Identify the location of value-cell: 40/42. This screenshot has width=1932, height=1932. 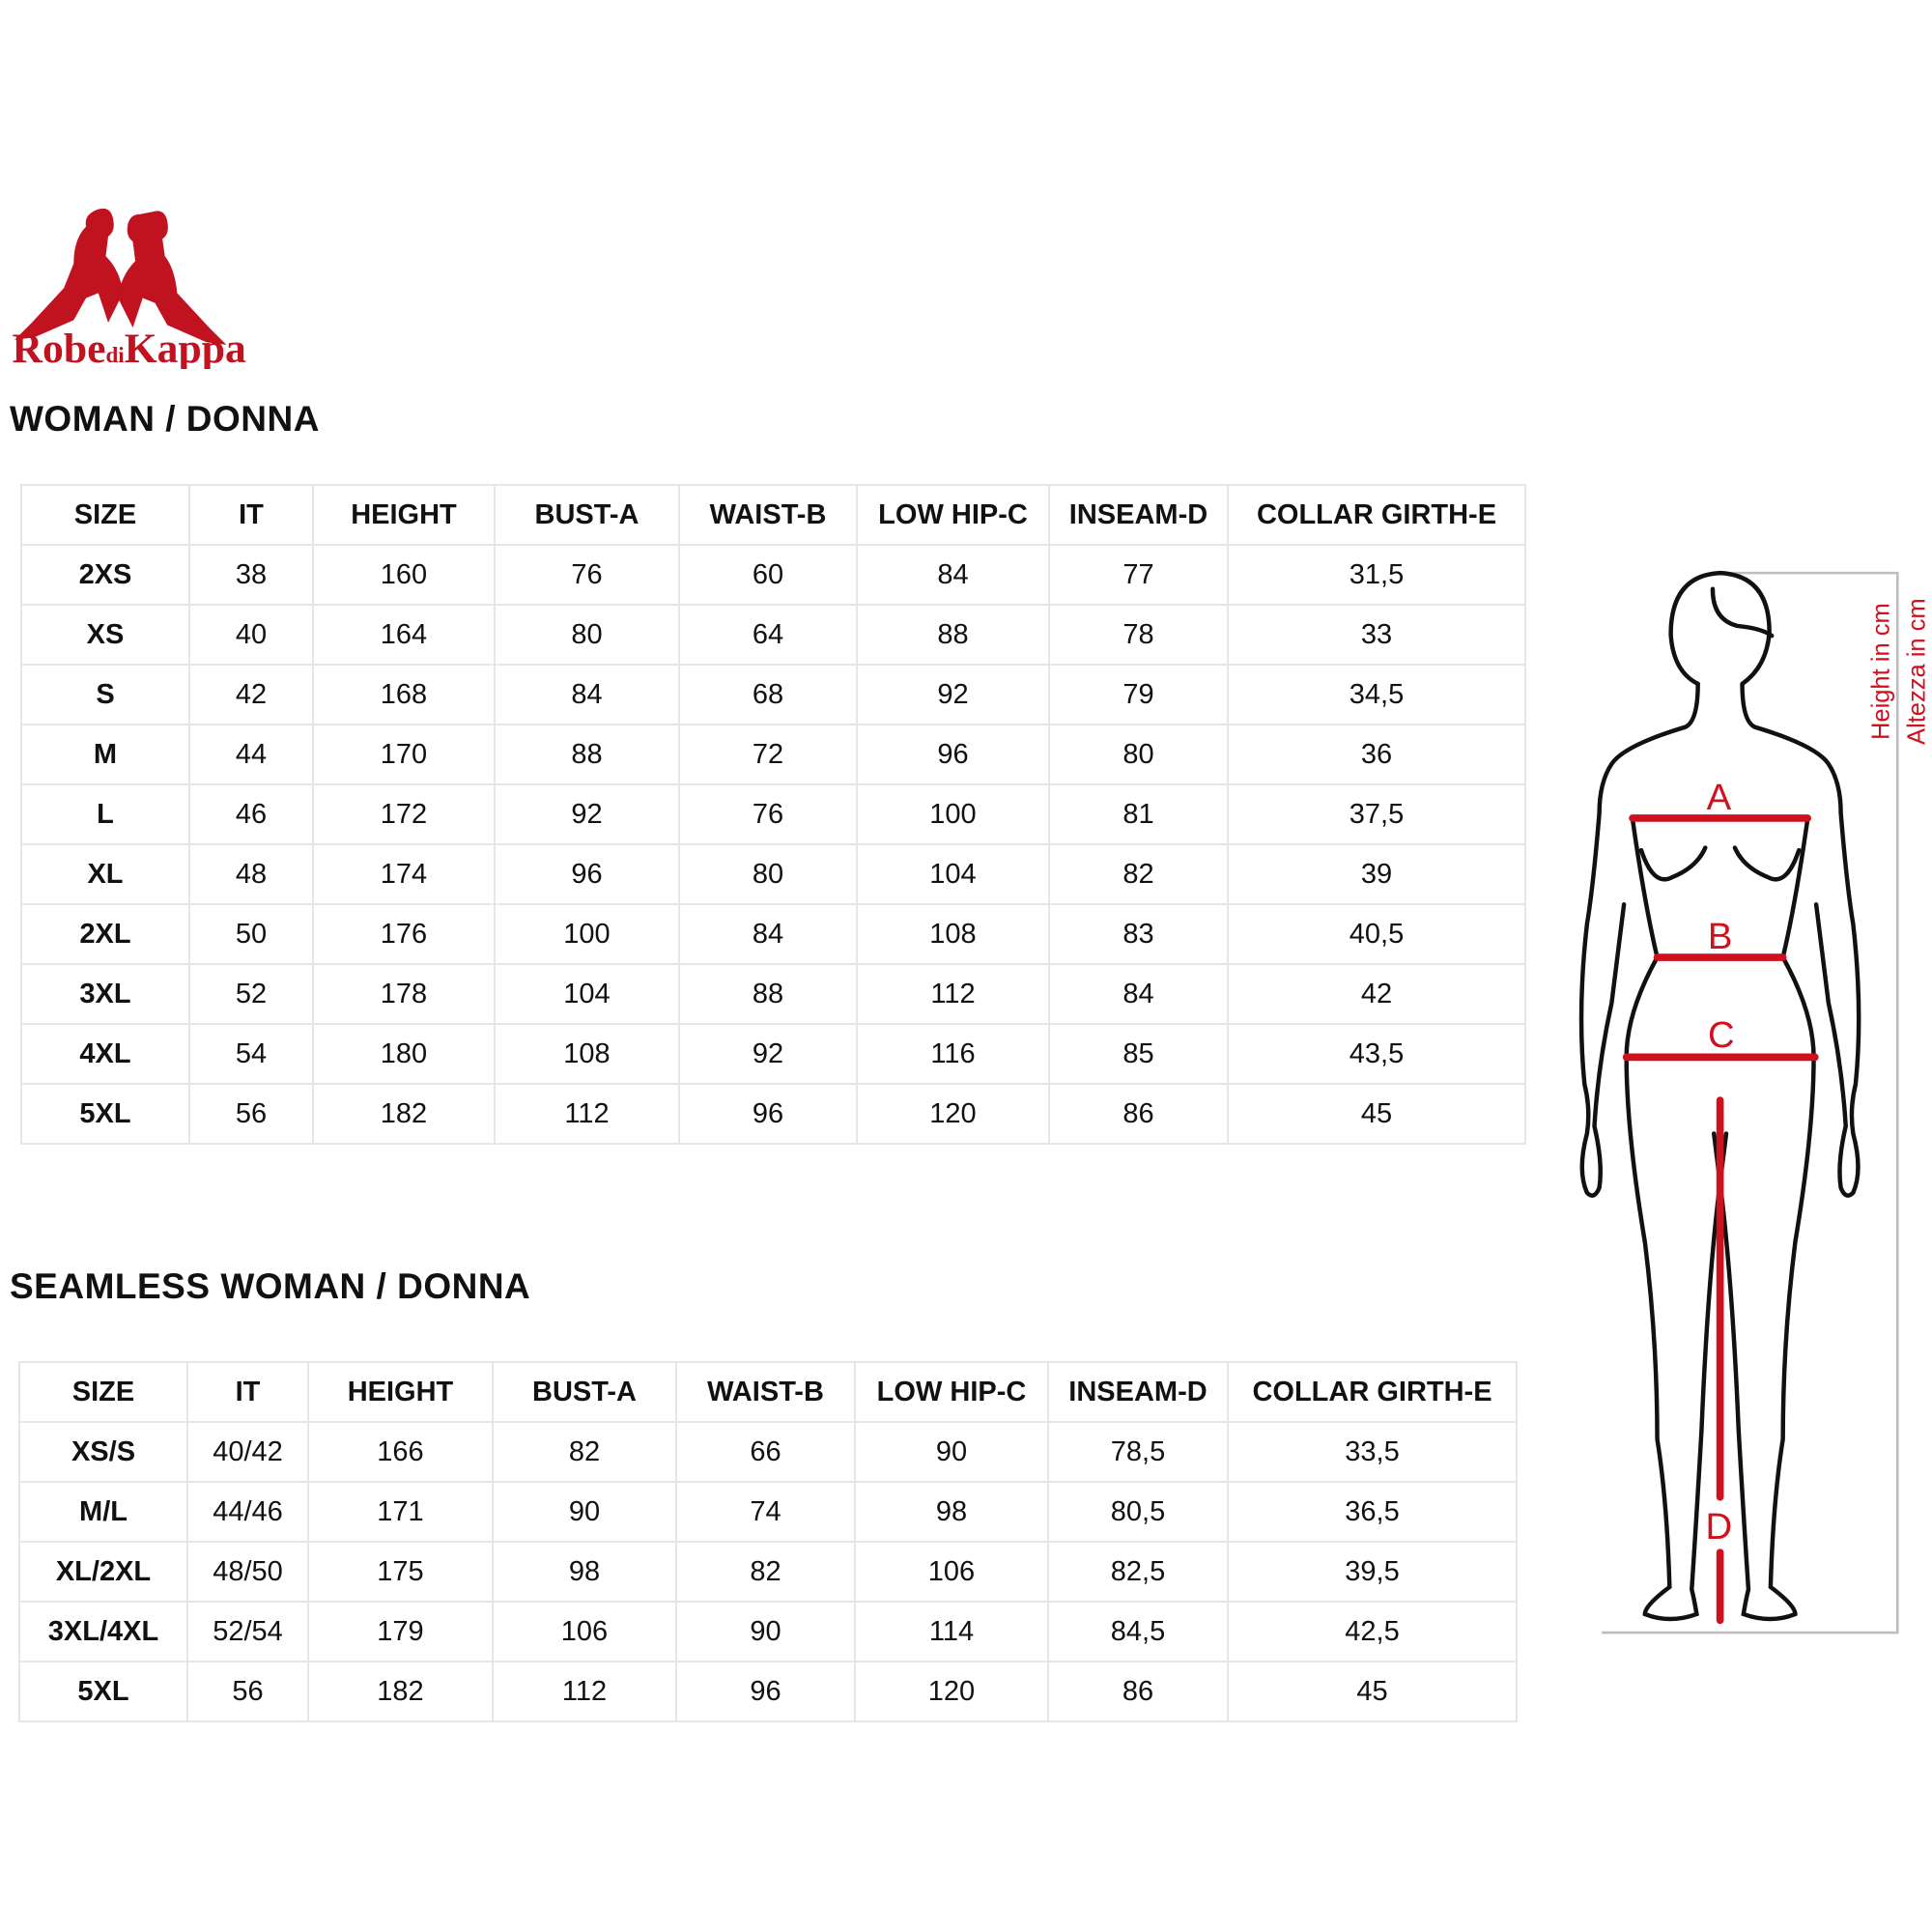
(248, 1452).